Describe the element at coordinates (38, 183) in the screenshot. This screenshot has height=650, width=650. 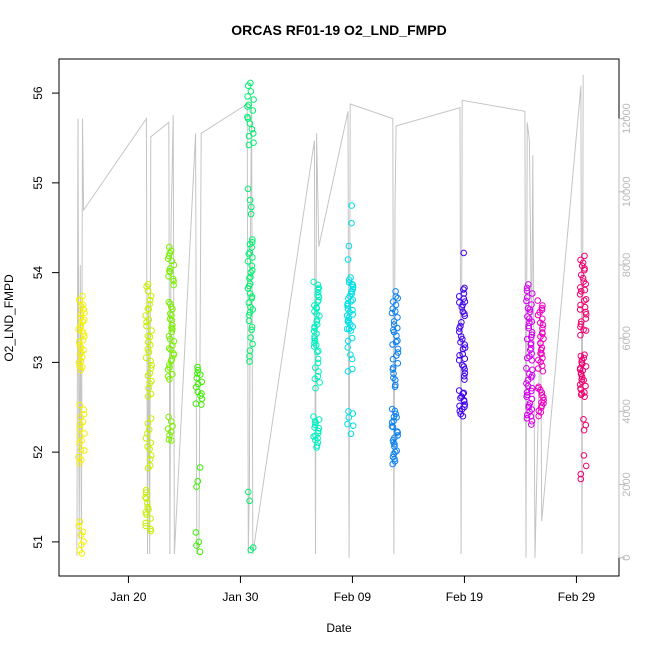
I see `y-tick-label: 55` at that location.